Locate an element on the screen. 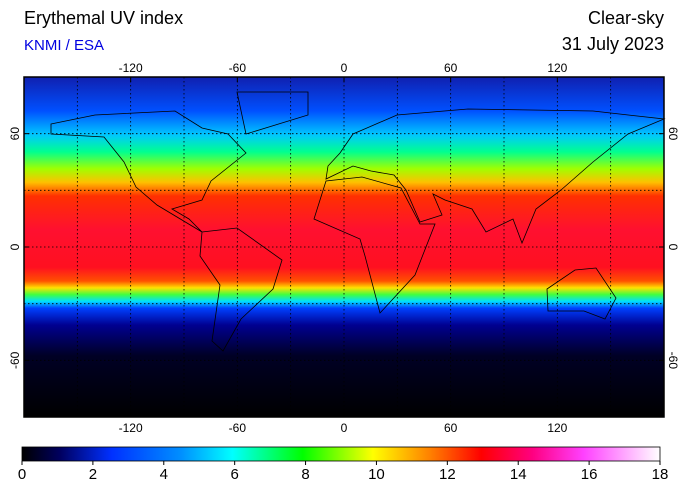  colorbar-label: 4 is located at coordinates (164, 474).